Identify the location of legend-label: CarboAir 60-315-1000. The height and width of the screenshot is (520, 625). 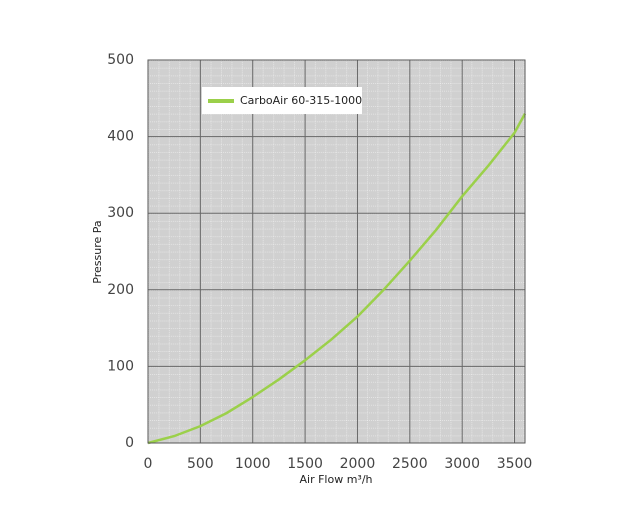
(301, 100).